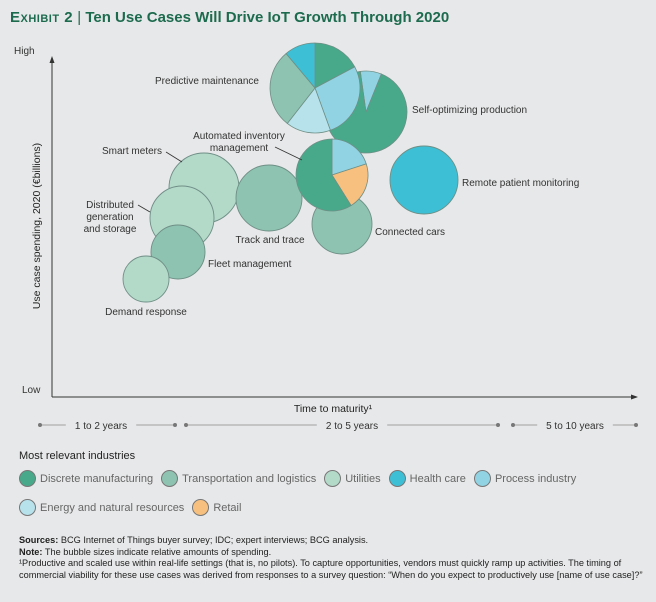 The image size is (656, 602). Describe the element at coordinates (97, 478) in the screenshot. I see `legend-label: Discrete manufacturing` at that location.